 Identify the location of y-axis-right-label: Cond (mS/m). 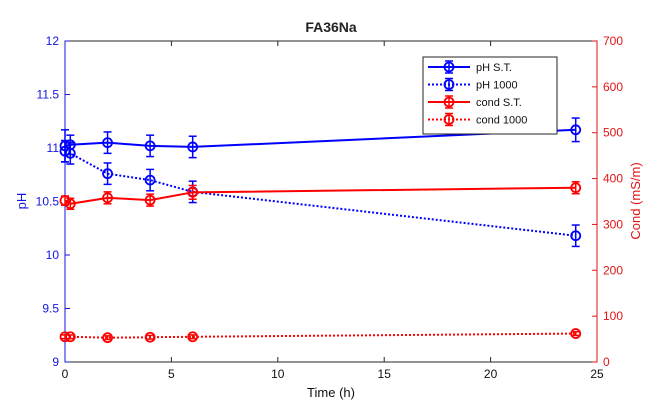
(635, 200).